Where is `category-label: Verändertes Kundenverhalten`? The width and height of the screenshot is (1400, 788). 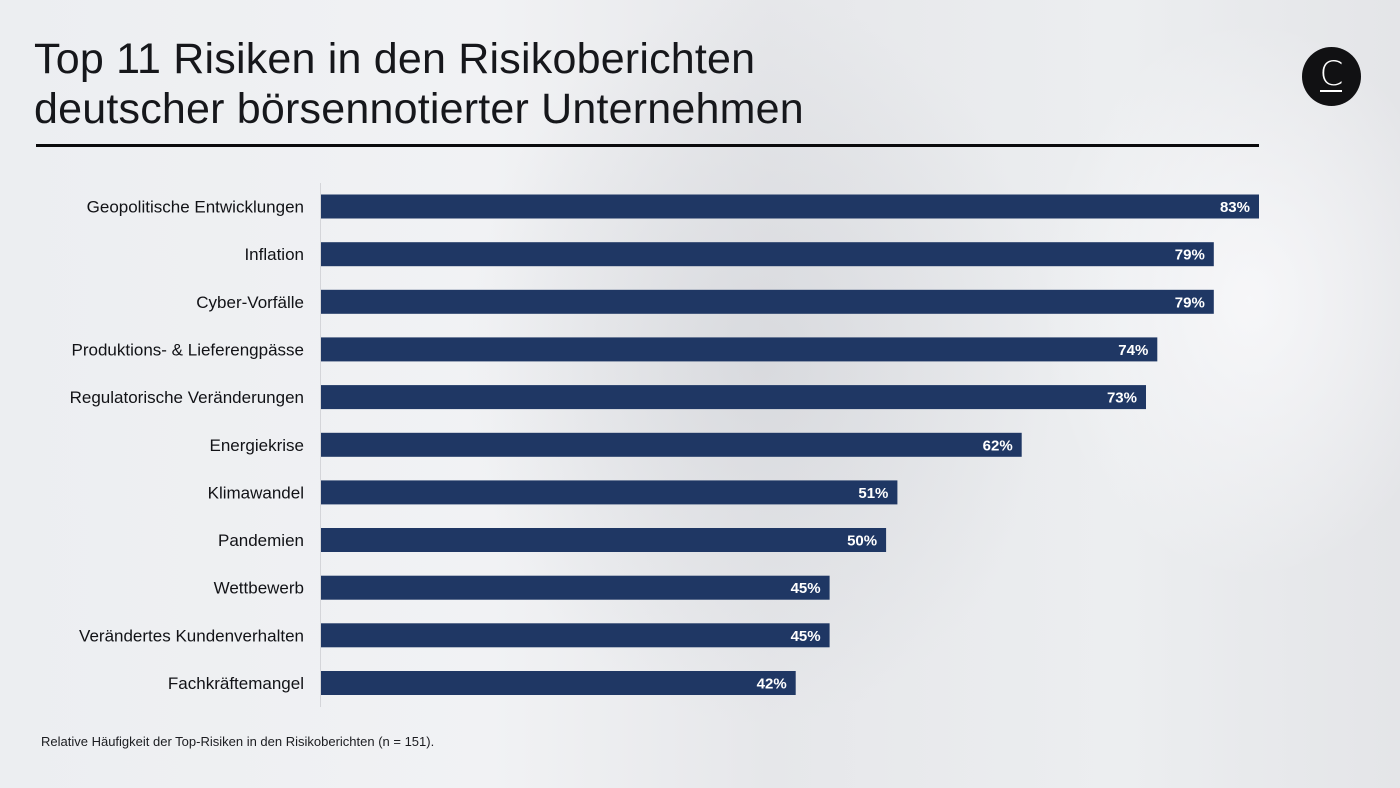
category-label: Verändertes Kundenverhalten is located at coordinates (191, 635).